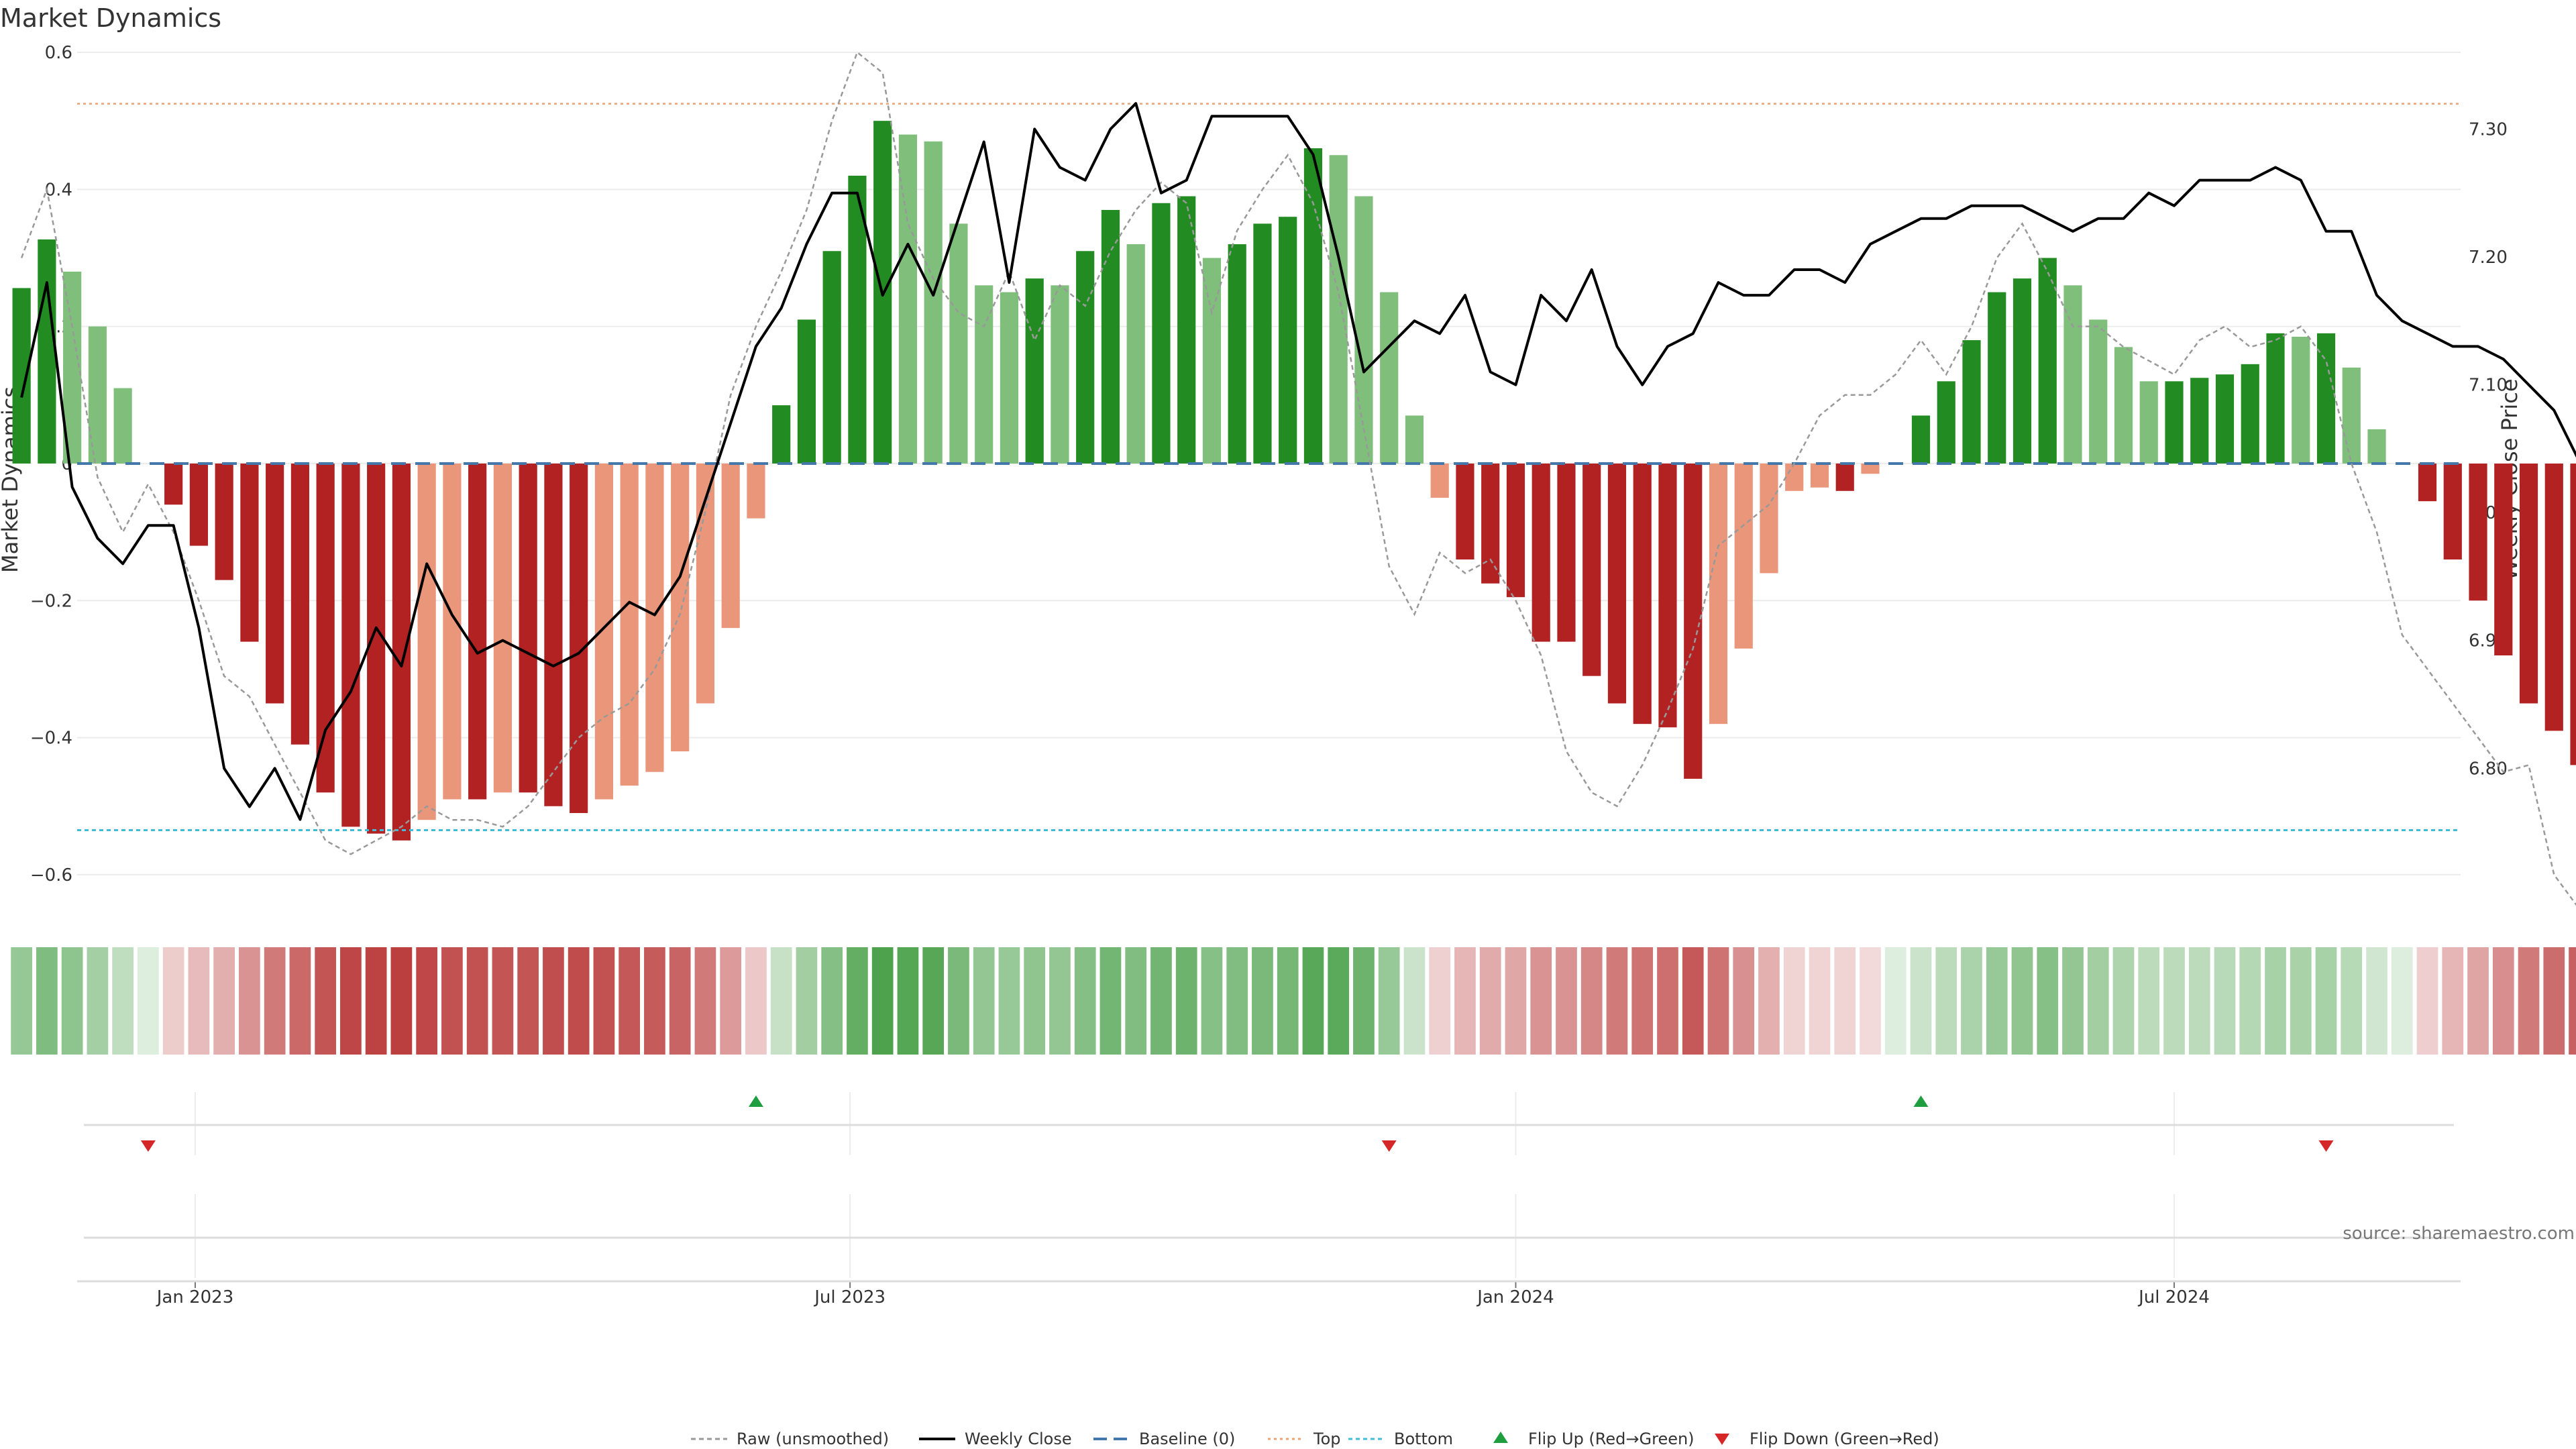 This screenshot has width=2576, height=1449. Describe the element at coordinates (1921, 1101) in the screenshot. I see `flip-up-marker` at that location.